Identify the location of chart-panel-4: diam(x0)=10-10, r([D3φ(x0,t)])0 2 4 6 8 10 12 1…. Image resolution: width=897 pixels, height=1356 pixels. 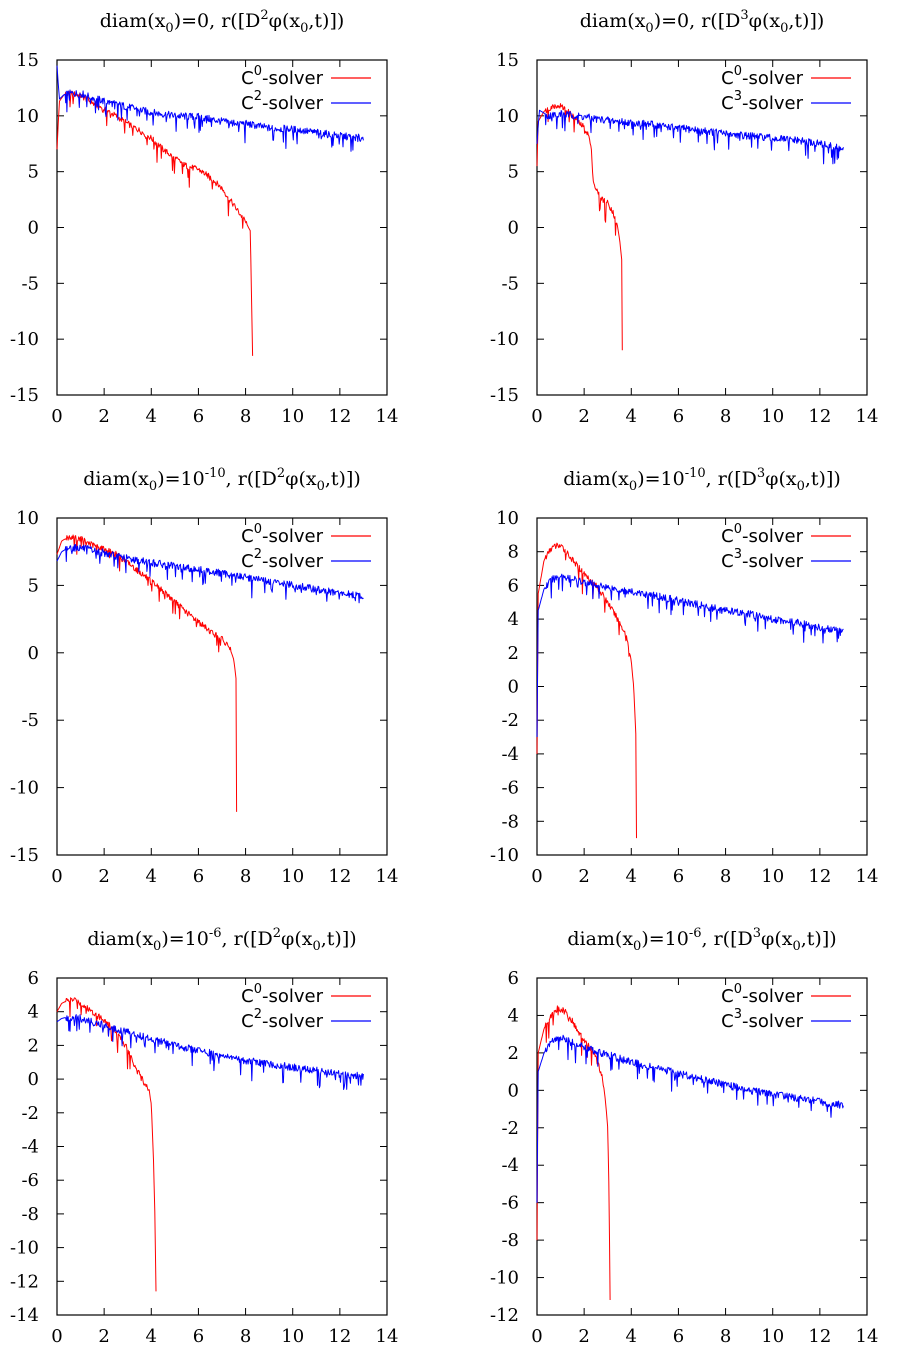
(684, 676).